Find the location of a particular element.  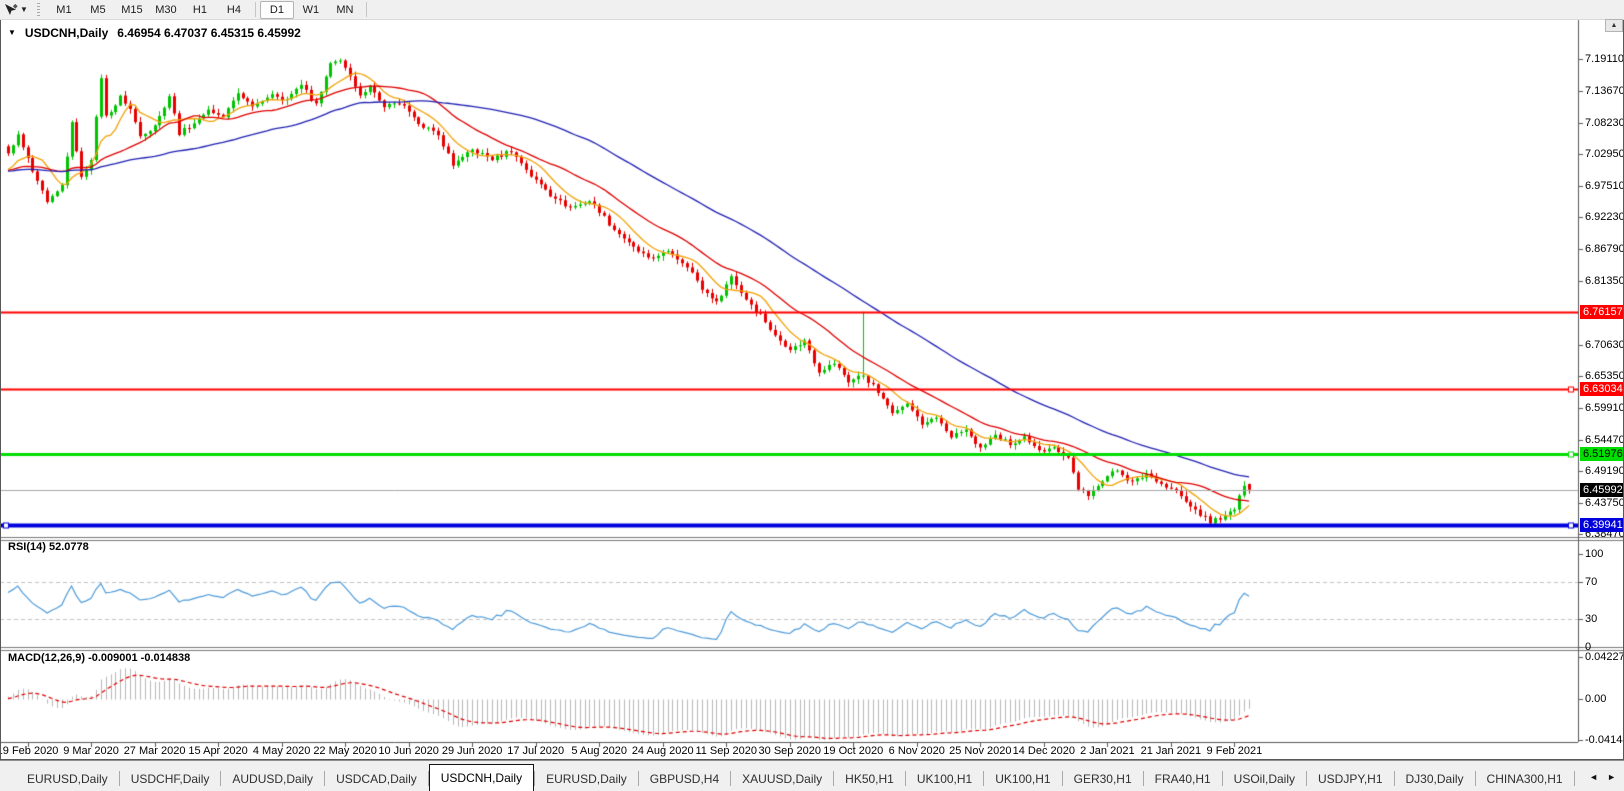

timeframe-w1-button: W1 is located at coordinates (311, 9).